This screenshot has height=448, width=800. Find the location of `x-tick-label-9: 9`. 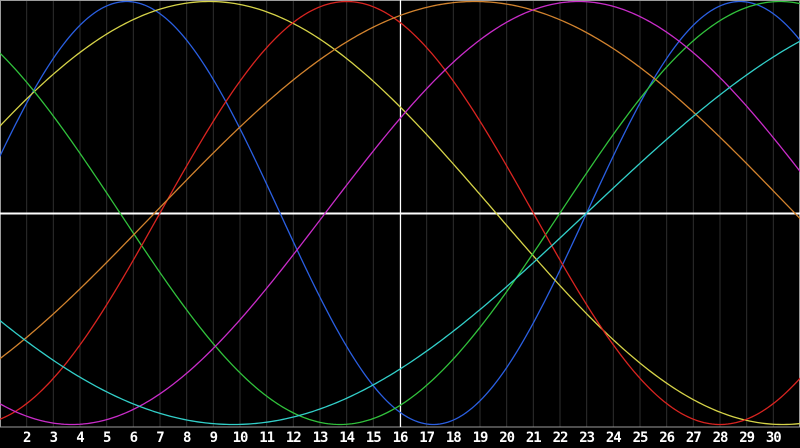

x-tick-label-9: 9 is located at coordinates (213, 438).